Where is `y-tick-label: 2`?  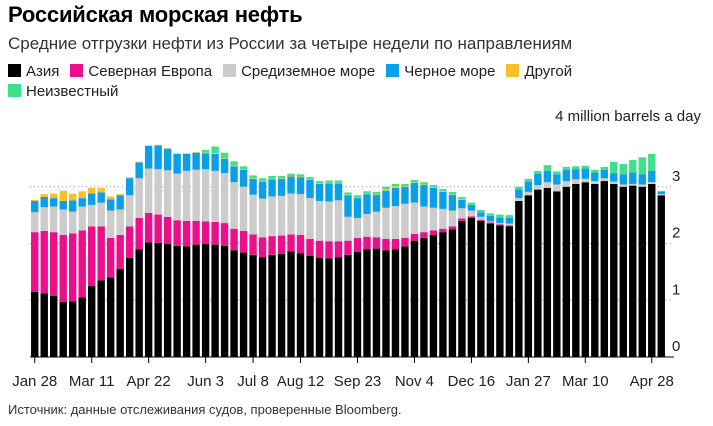
y-tick-label: 2 is located at coordinates (676, 233).